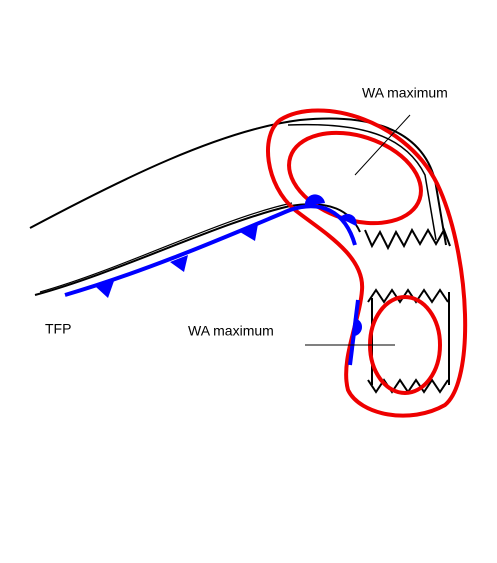  What do you see at coordinates (408, 296) in the screenshot?
I see `zigzag-middle` at bounding box center [408, 296].